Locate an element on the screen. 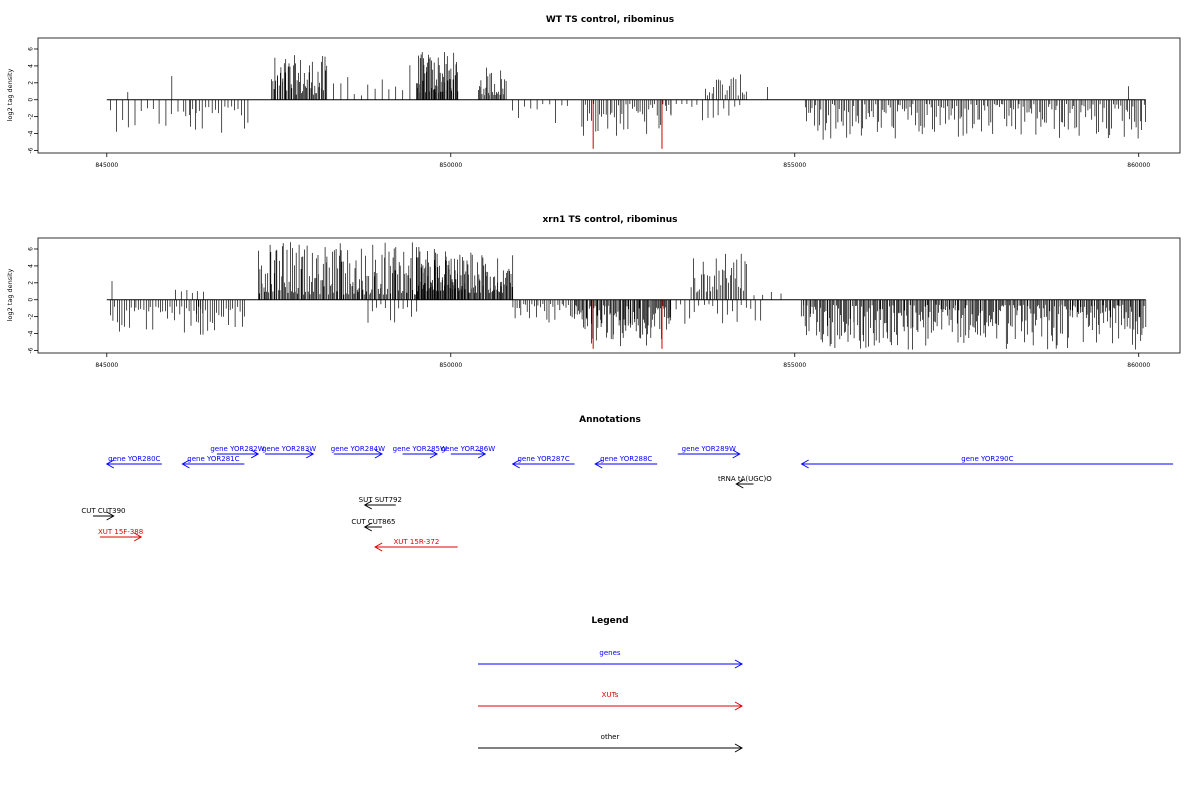 The height and width of the screenshot is (800, 1200). feature-label: gene YOR283W is located at coordinates (289, 449).